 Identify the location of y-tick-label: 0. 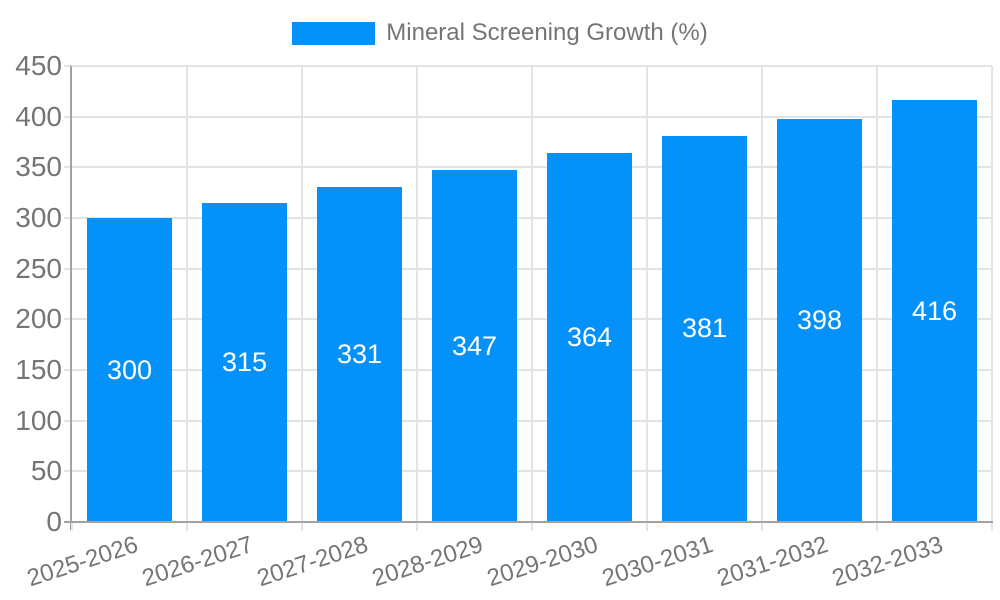
(54, 521).